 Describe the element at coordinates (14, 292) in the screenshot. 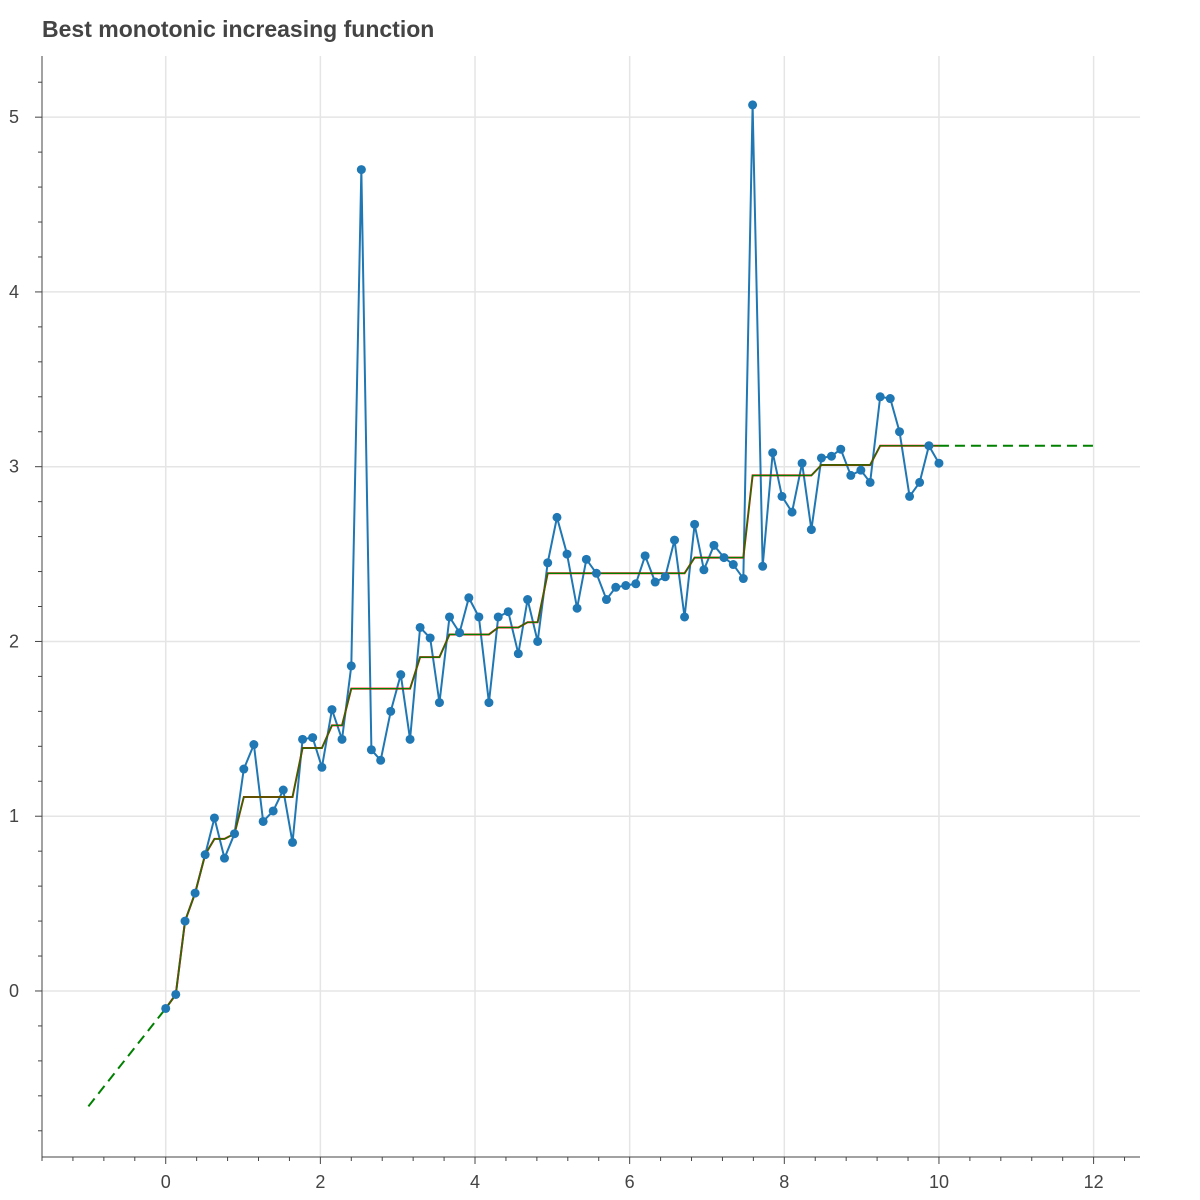

I see `y-tick-label: 4` at that location.